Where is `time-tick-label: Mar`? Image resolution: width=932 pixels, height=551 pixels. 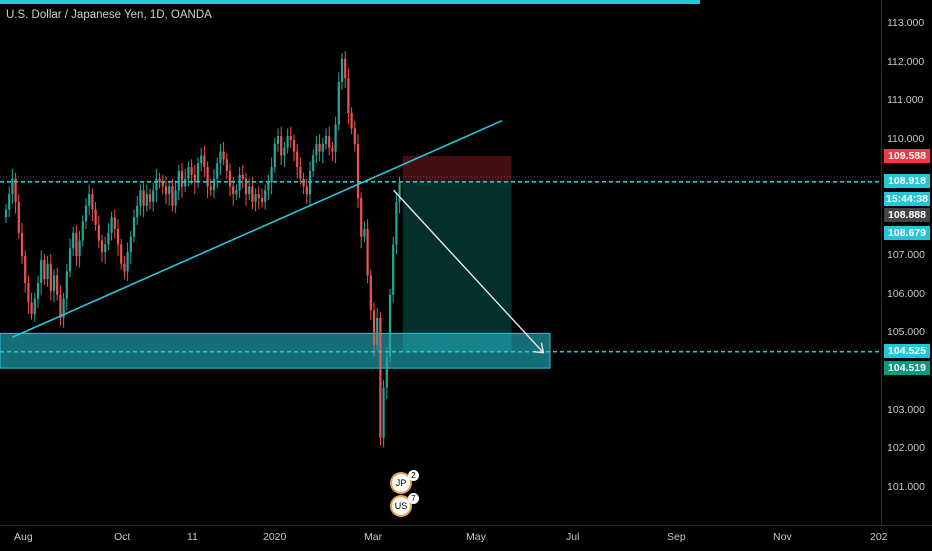
time-tick-label: Mar is located at coordinates (373, 537).